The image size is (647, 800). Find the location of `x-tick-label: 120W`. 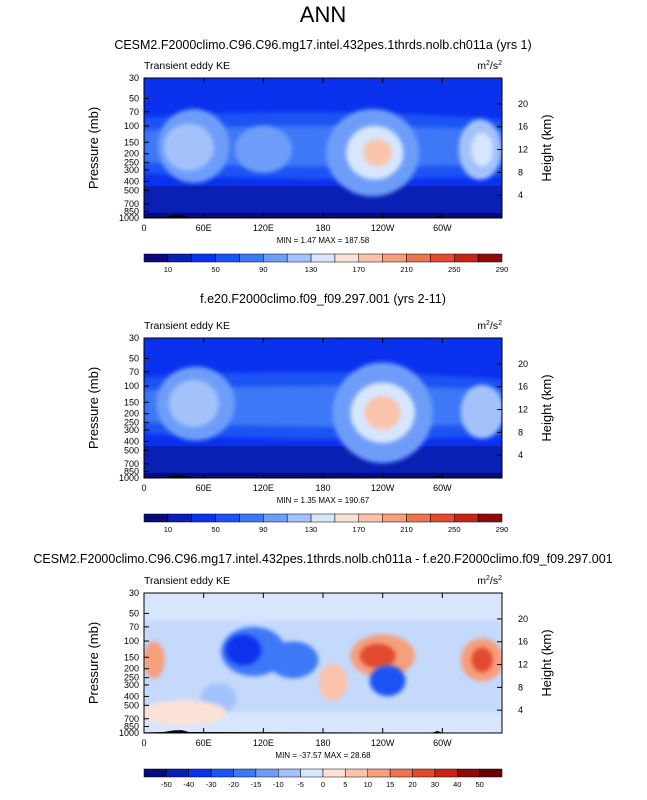

x-tick-label: 120W is located at coordinates (383, 743).